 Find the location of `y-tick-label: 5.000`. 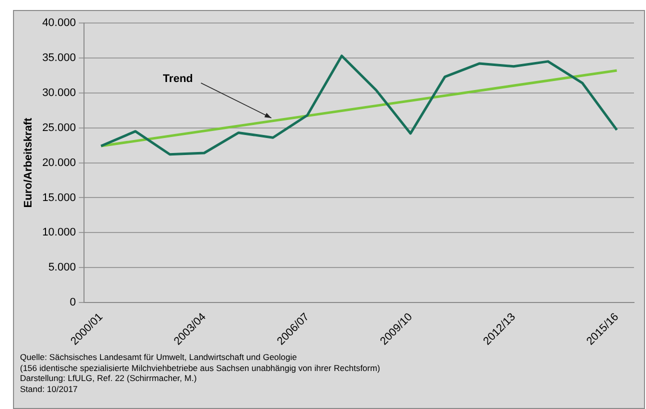

y-tick-label: 5.000 is located at coordinates (62, 268).